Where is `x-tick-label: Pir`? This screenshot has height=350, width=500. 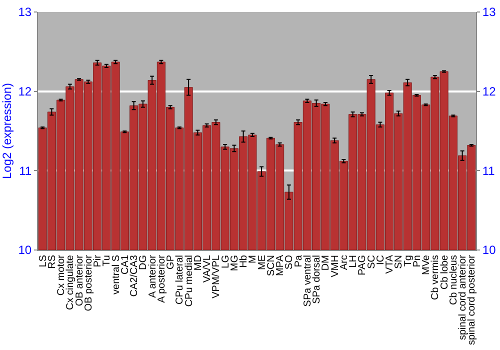 x-tick-label: Pir is located at coordinates (98, 261).